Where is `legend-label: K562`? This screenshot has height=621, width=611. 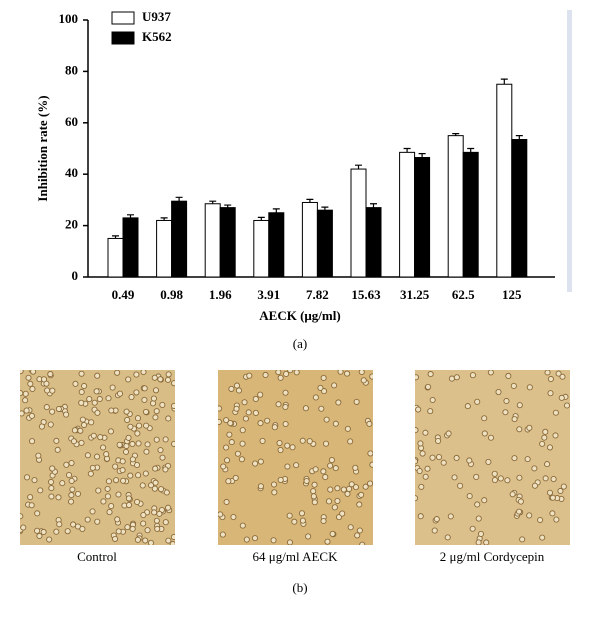
legend-label: K562 is located at coordinates (157, 36).